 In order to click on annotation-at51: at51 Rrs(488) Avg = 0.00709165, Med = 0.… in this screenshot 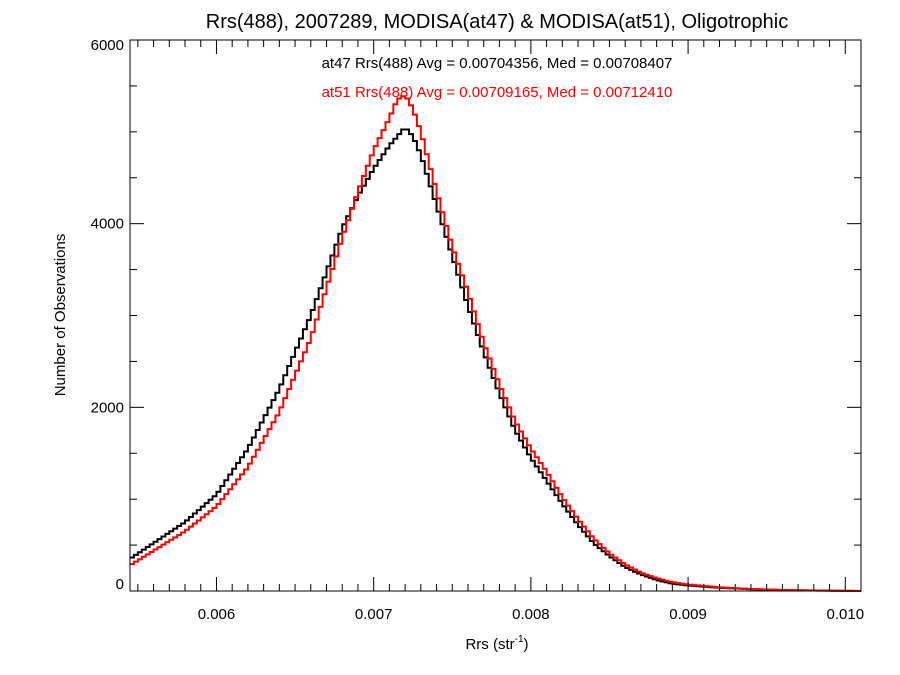, I will do `click(497, 92)`.